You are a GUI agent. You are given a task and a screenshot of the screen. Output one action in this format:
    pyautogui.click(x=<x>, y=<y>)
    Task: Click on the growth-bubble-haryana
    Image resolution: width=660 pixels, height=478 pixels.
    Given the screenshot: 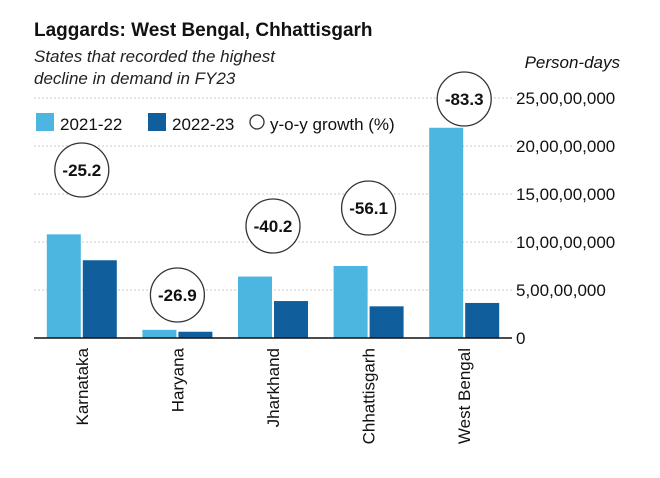 What is the action you would take?
    pyautogui.click(x=177, y=295)
    